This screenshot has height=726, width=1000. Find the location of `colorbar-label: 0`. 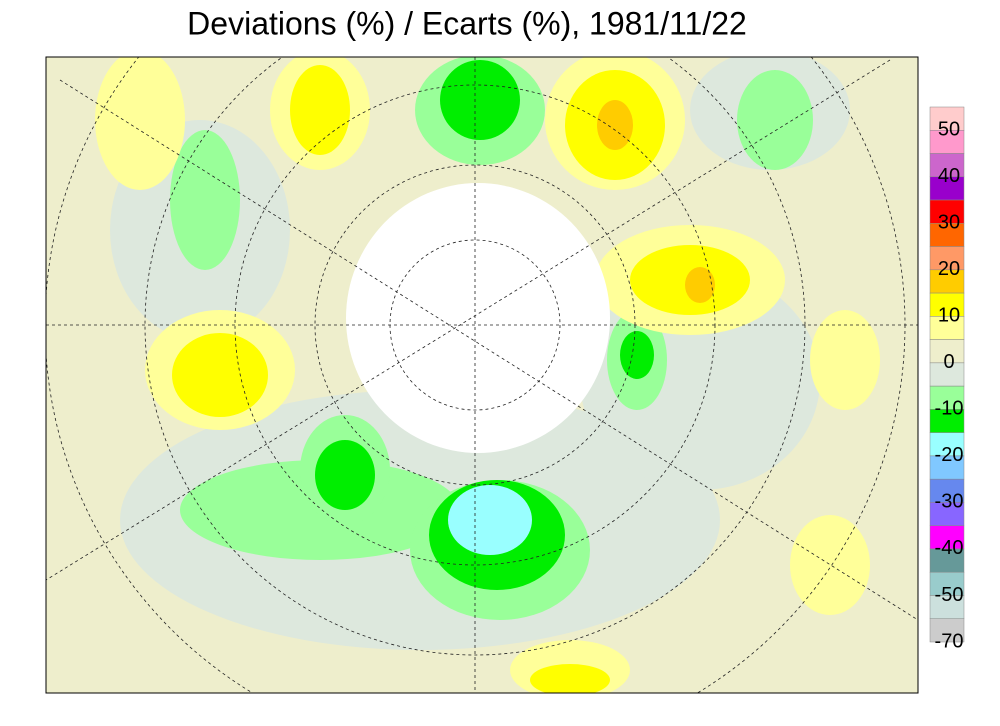

colorbar-label: 0 is located at coordinates (948, 362).